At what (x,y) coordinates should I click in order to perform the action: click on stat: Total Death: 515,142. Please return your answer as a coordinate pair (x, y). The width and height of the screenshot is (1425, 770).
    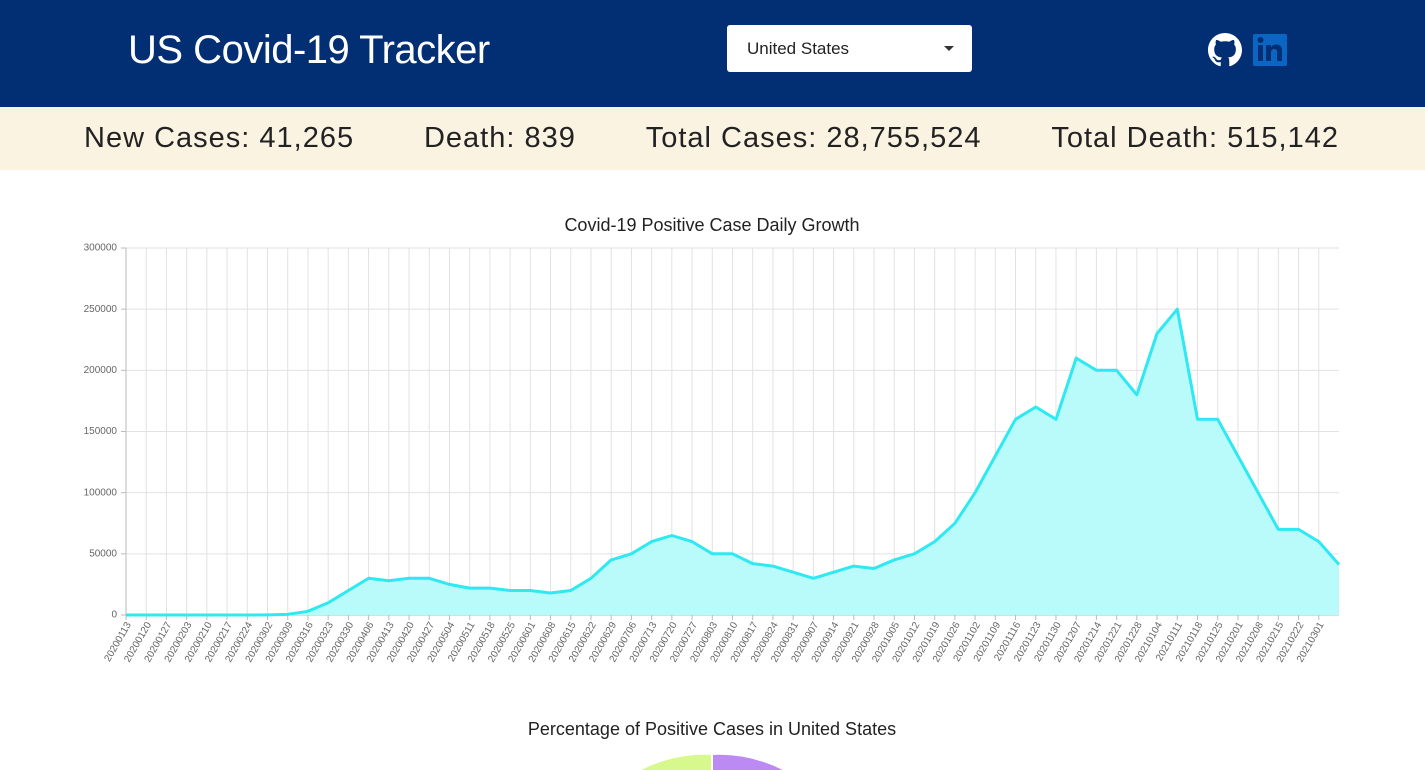
    Looking at the image, I should click on (1195, 138).